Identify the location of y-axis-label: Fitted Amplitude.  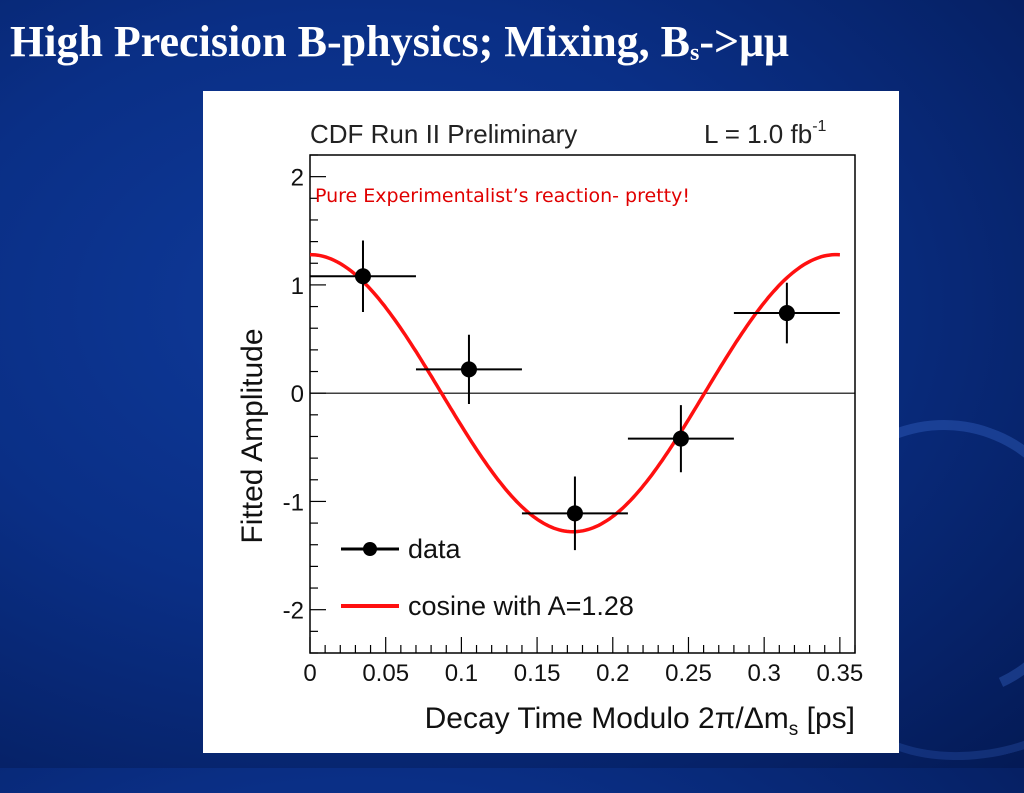
(252, 435).